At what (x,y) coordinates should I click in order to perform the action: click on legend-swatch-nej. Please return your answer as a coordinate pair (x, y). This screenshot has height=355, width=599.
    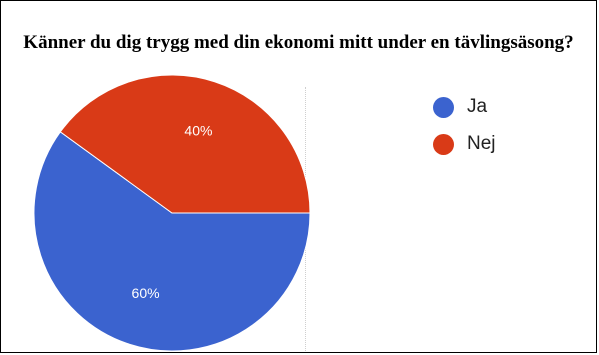
    Looking at the image, I should click on (443, 144).